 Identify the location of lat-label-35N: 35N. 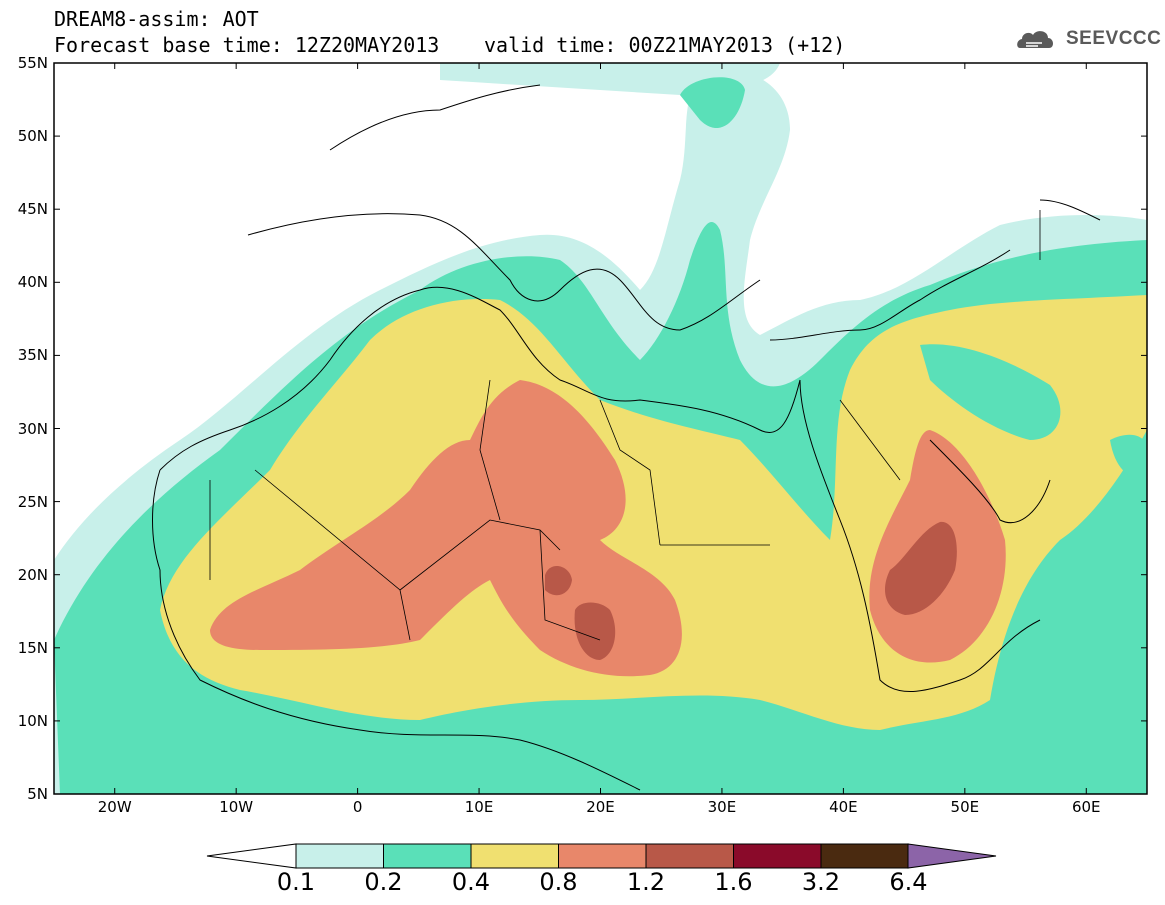
(32, 355).